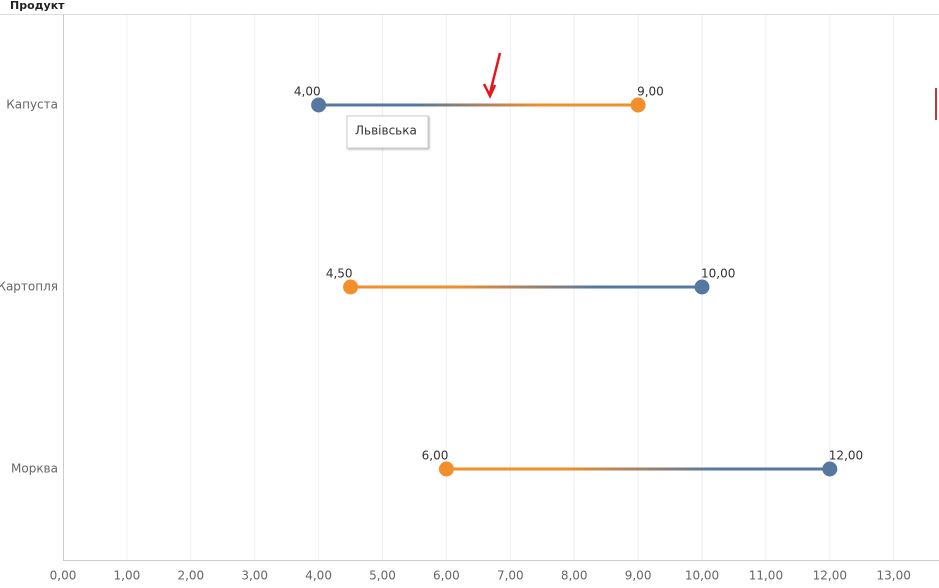  What do you see at coordinates (318, 576) in the screenshot?
I see `x-tick-label: 4,00` at bounding box center [318, 576].